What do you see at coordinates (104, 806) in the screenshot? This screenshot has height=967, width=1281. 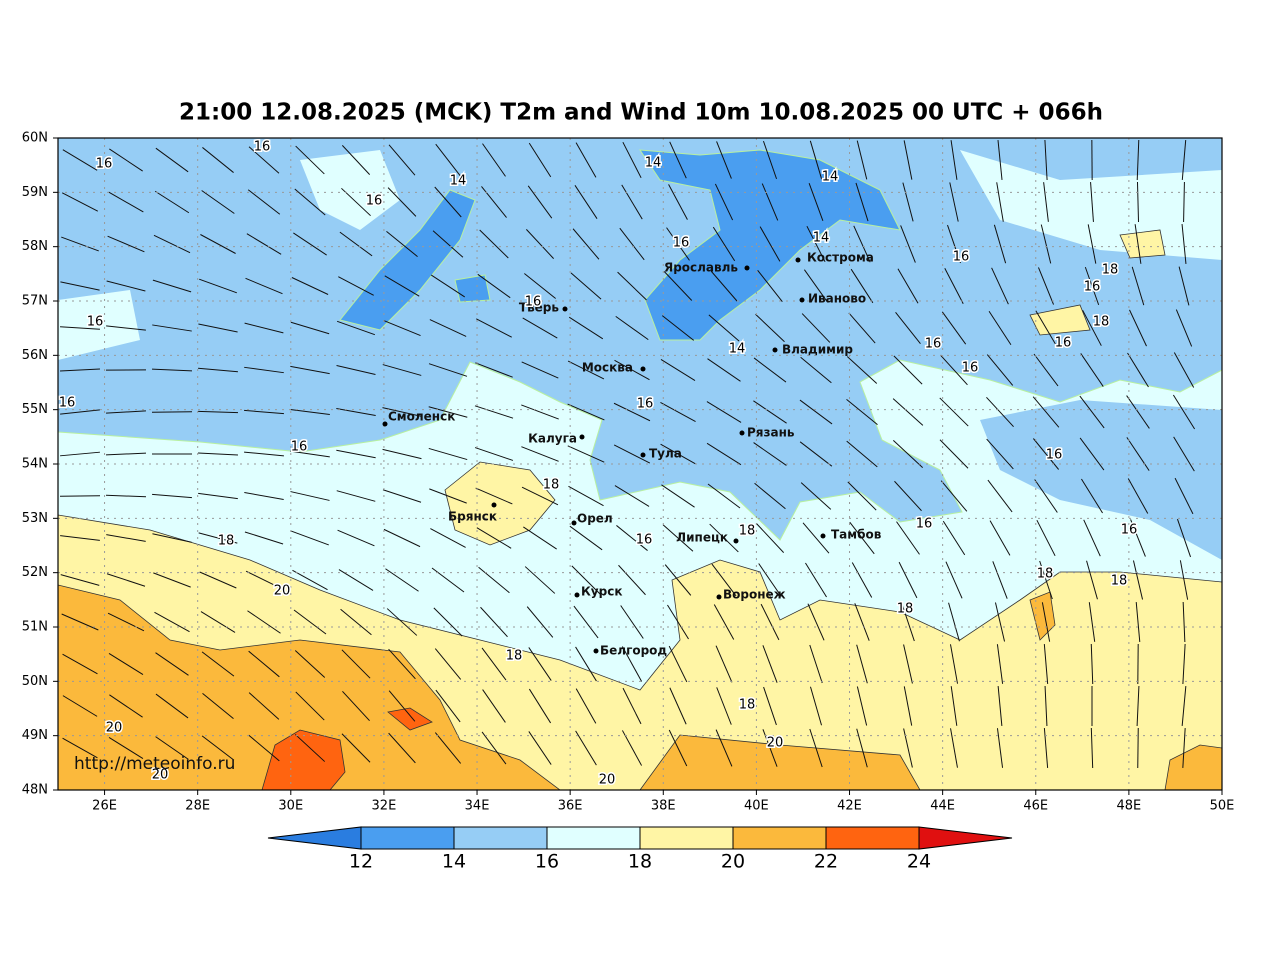 I see `lon-tick-label: 26E` at bounding box center [104, 806].